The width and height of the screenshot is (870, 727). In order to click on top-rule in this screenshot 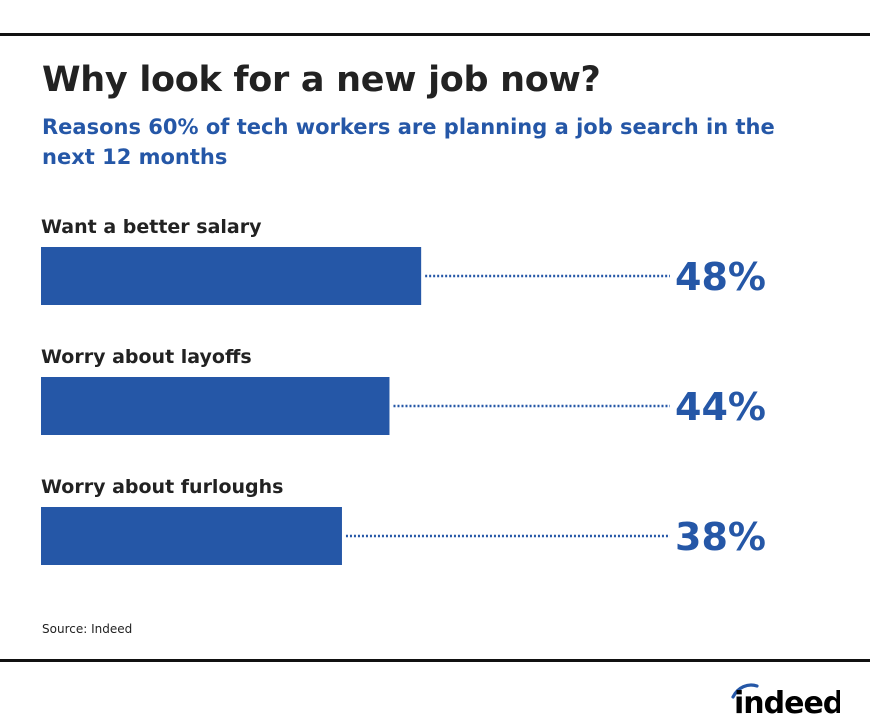, I will do `click(435, 34)`.